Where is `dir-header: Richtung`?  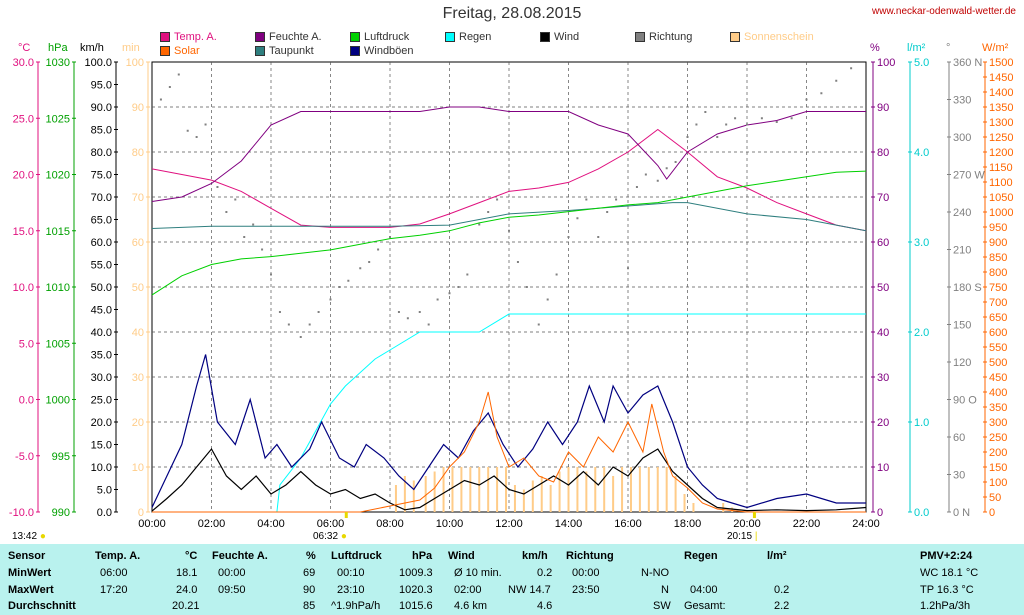
dir-header: Richtung is located at coordinates (590, 556).